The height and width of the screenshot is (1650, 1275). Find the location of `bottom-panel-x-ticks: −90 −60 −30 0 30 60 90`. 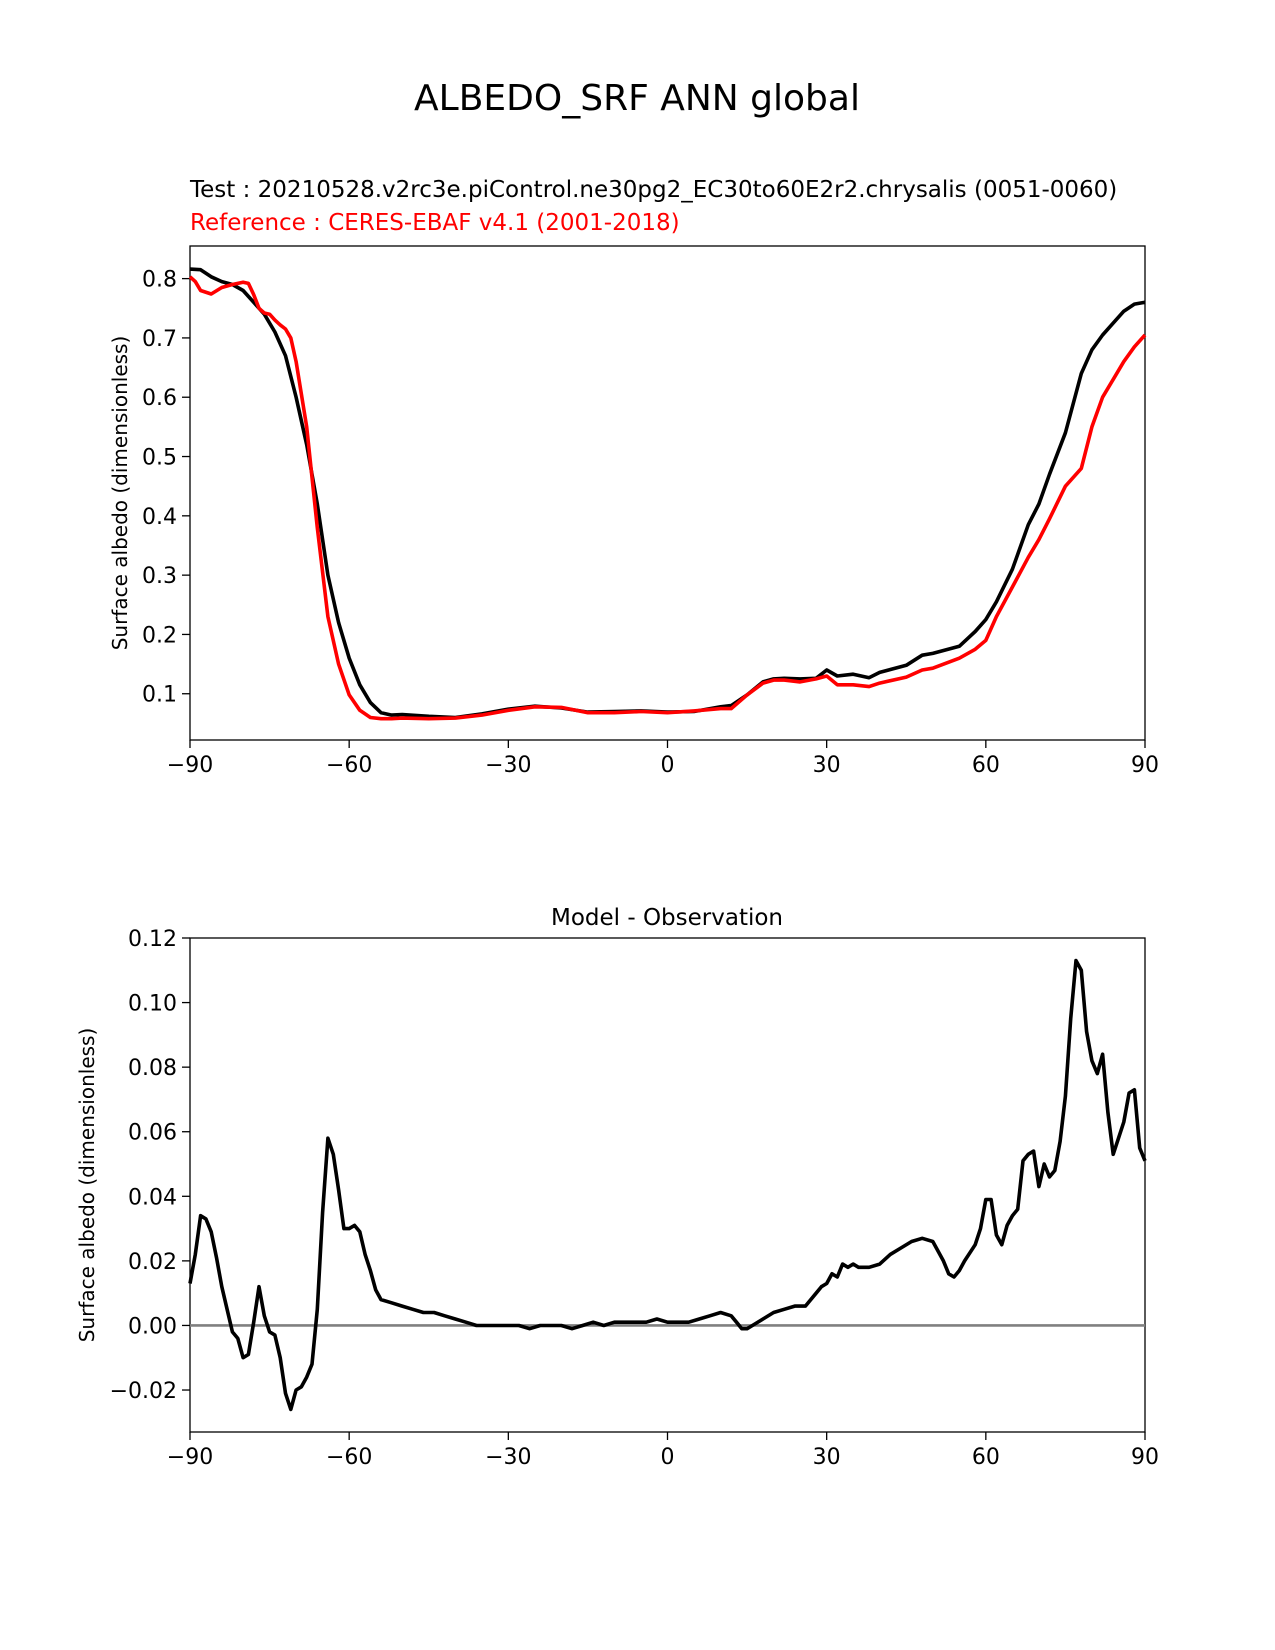

bottom-panel-x-ticks: −90 −60 −30 0 30 60 90 is located at coordinates (663, 1451).